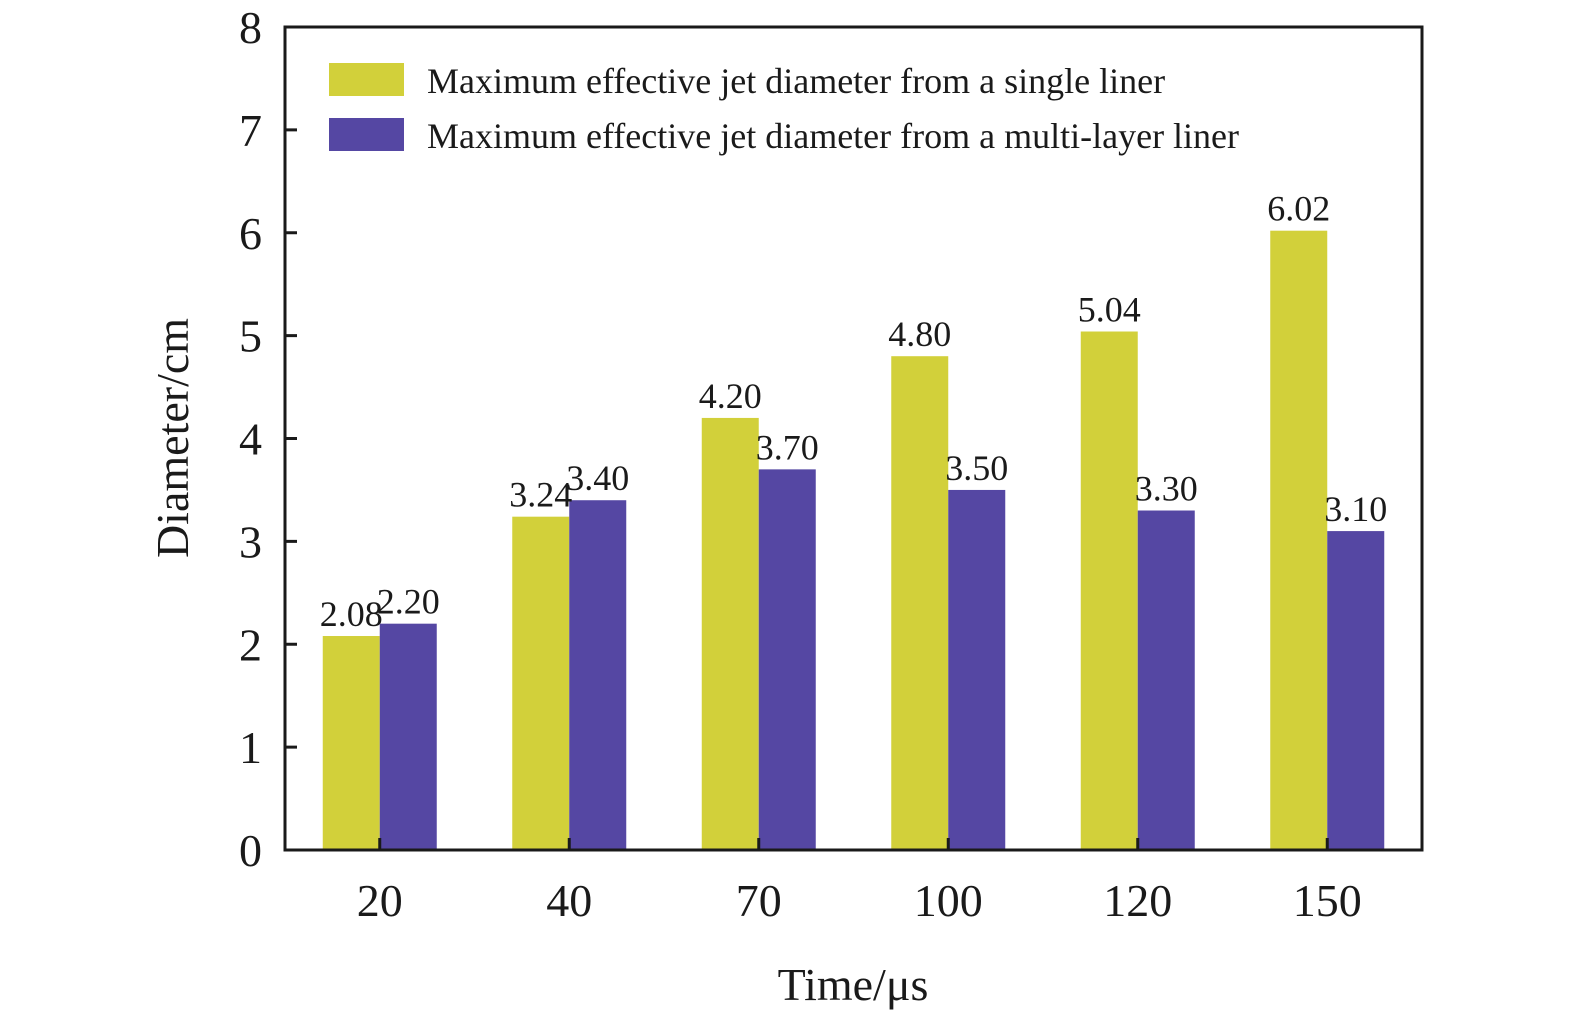  What do you see at coordinates (366, 79) in the screenshot?
I see `legend-swatch-single-liner` at bounding box center [366, 79].